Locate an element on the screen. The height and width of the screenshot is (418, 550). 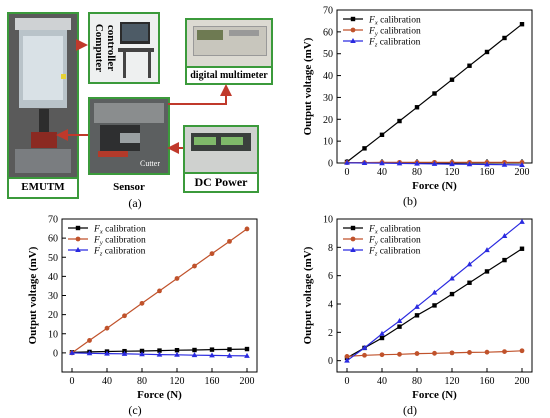
ytick-label: 60 is located at coordinates (328, 32).